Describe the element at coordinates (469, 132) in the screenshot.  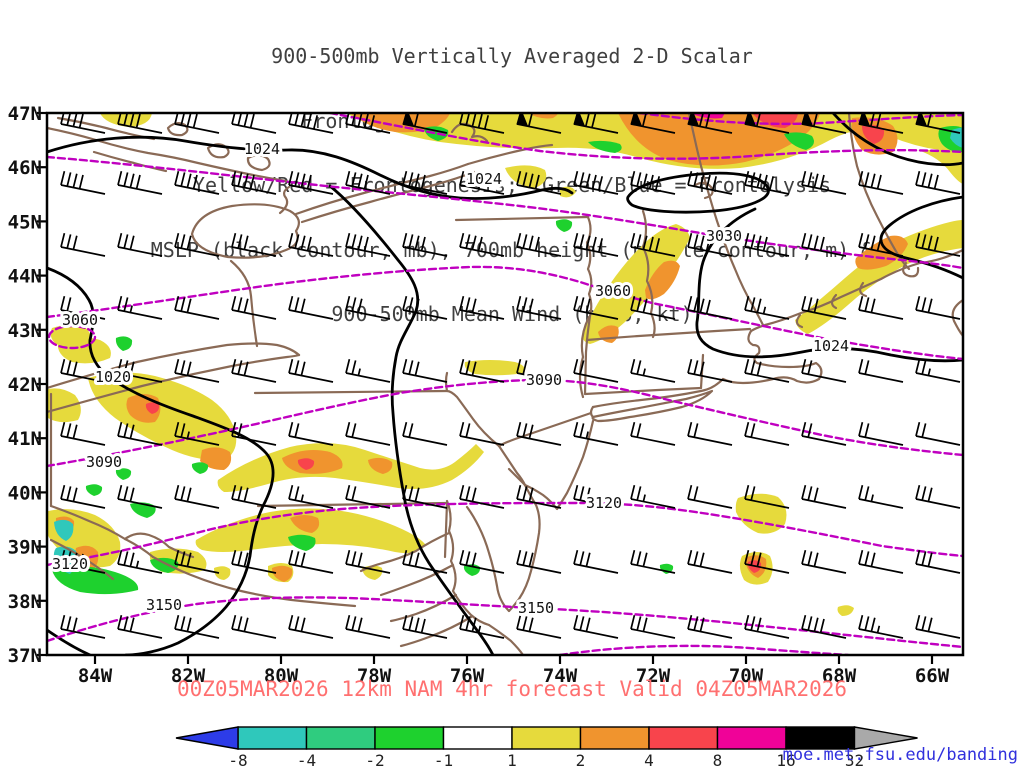
I see `river-squiggle-ne` at that location.